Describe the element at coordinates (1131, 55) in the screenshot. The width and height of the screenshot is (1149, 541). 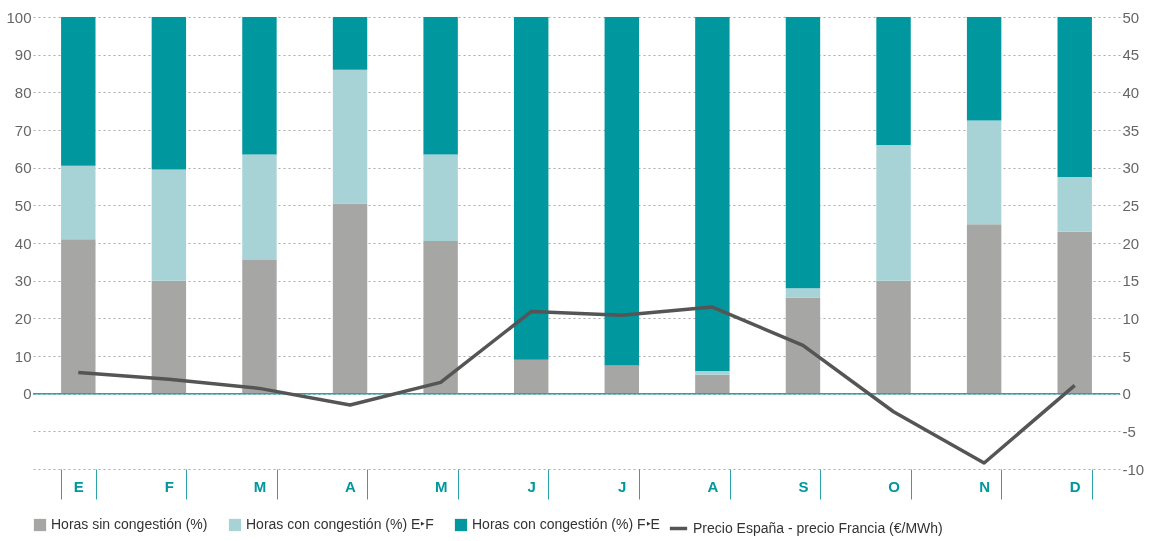
I see `y2-tick-label: 45` at that location.